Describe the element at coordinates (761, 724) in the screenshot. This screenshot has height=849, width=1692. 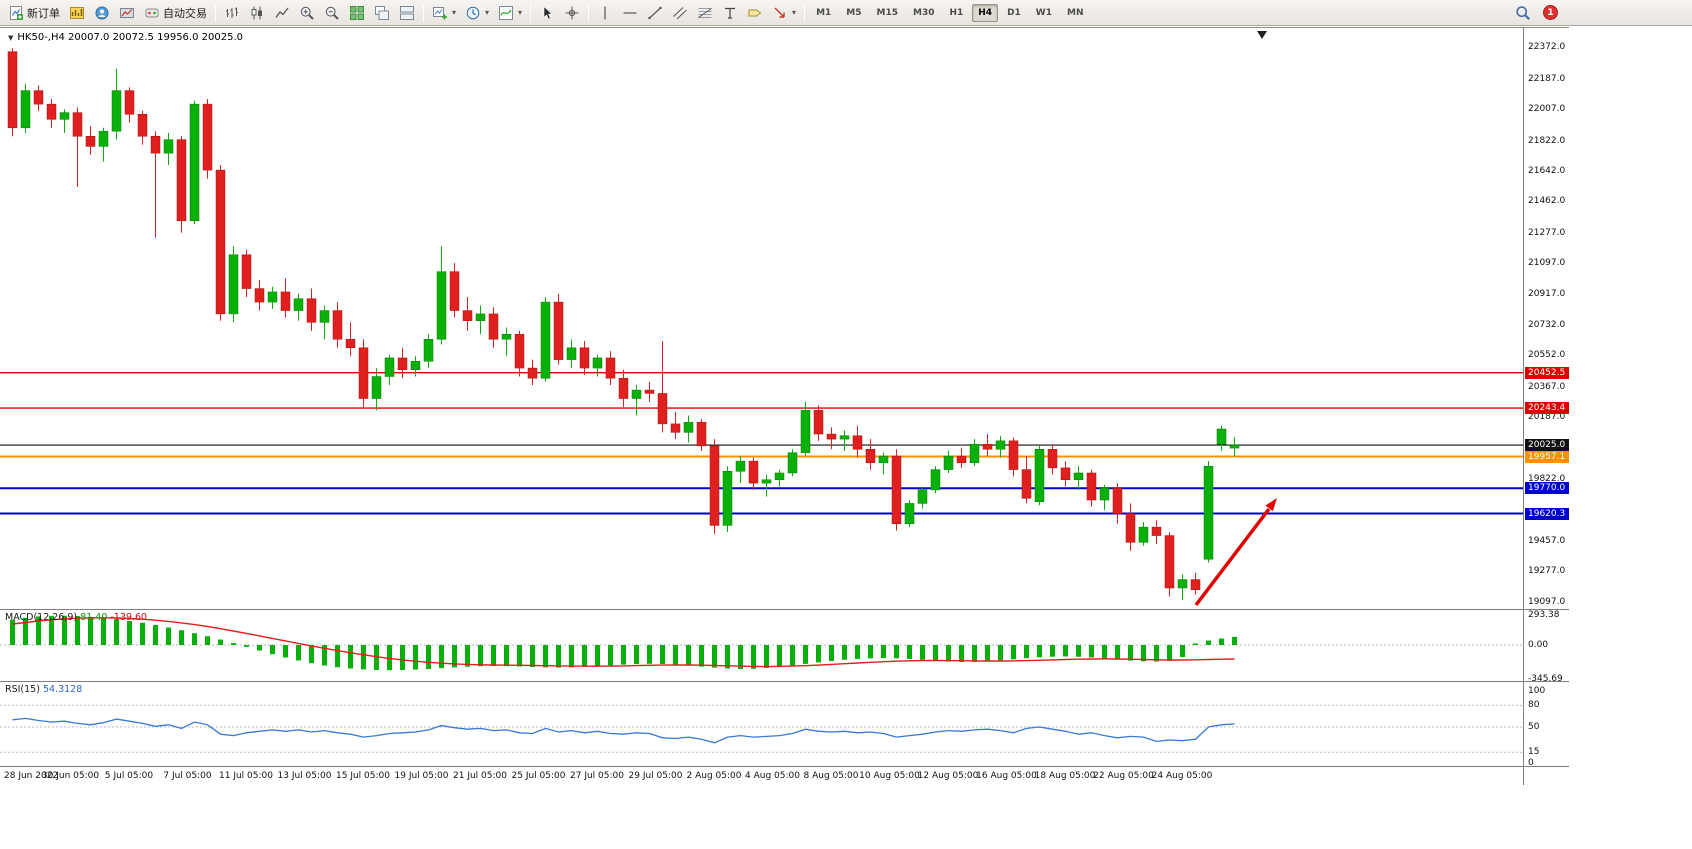
I see `rsi-pane` at that location.